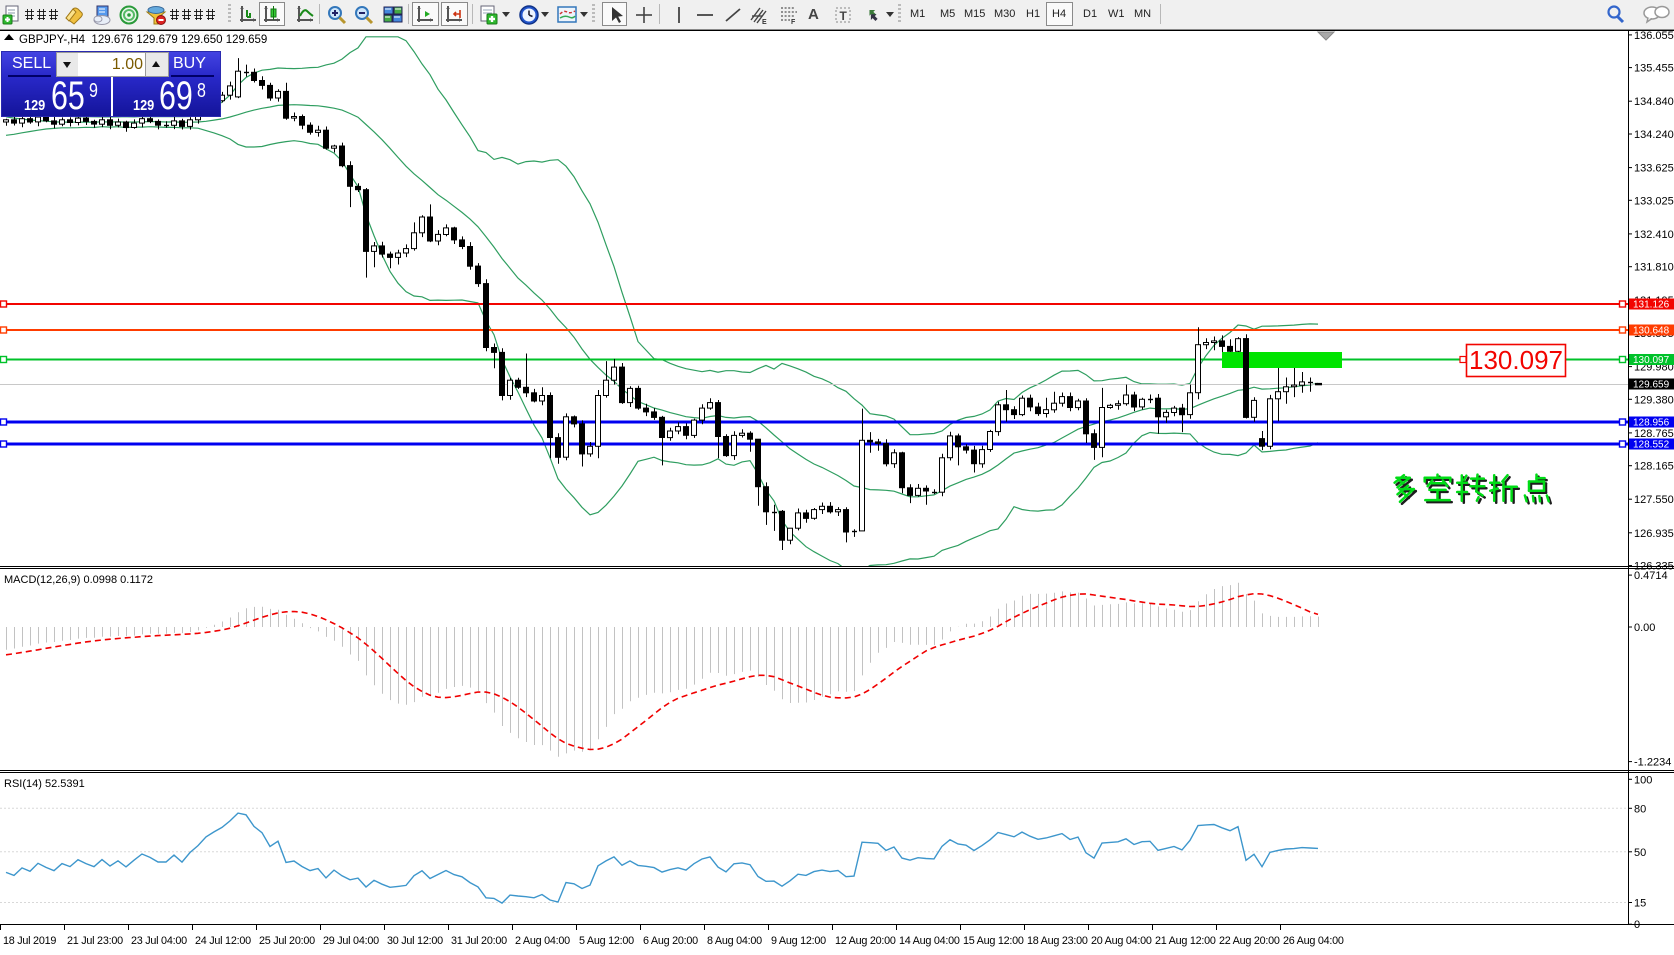 The width and height of the screenshot is (1674, 955). Describe the element at coordinates (415, 941) in the screenshot. I see `svg-text: 30 Jul 12:00` at that location.